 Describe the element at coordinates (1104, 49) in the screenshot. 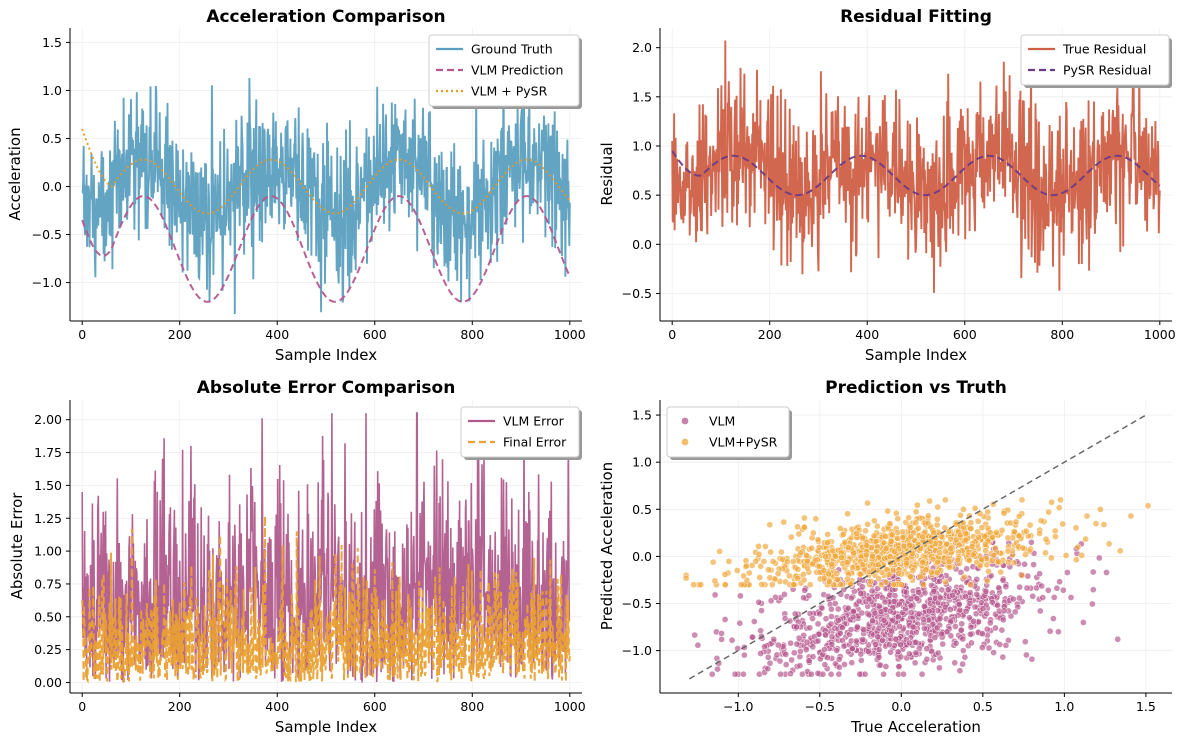

I see `residual-legend-label-0: True Residual` at that location.